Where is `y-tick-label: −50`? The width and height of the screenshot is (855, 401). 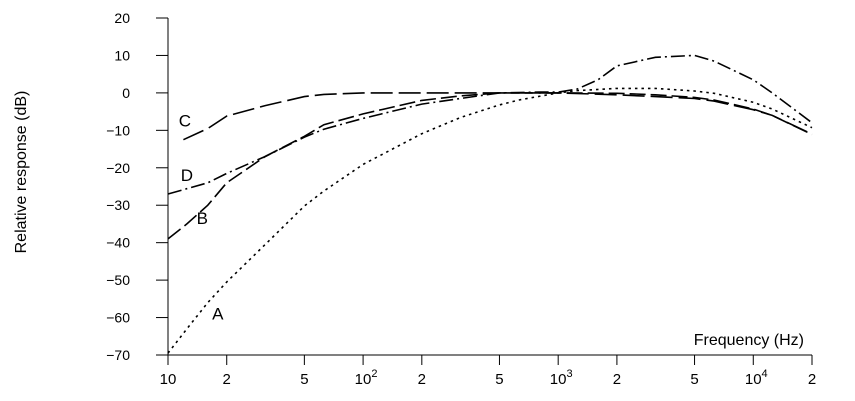 y-tick-label: −50 is located at coordinates (118, 280).